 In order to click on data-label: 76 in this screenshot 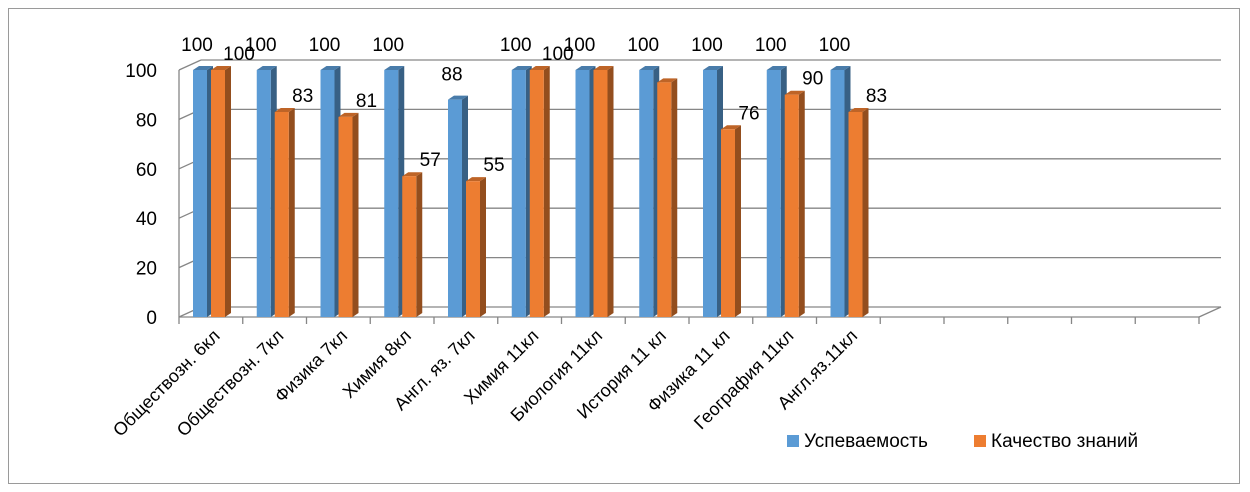, I will do `click(748, 113)`.